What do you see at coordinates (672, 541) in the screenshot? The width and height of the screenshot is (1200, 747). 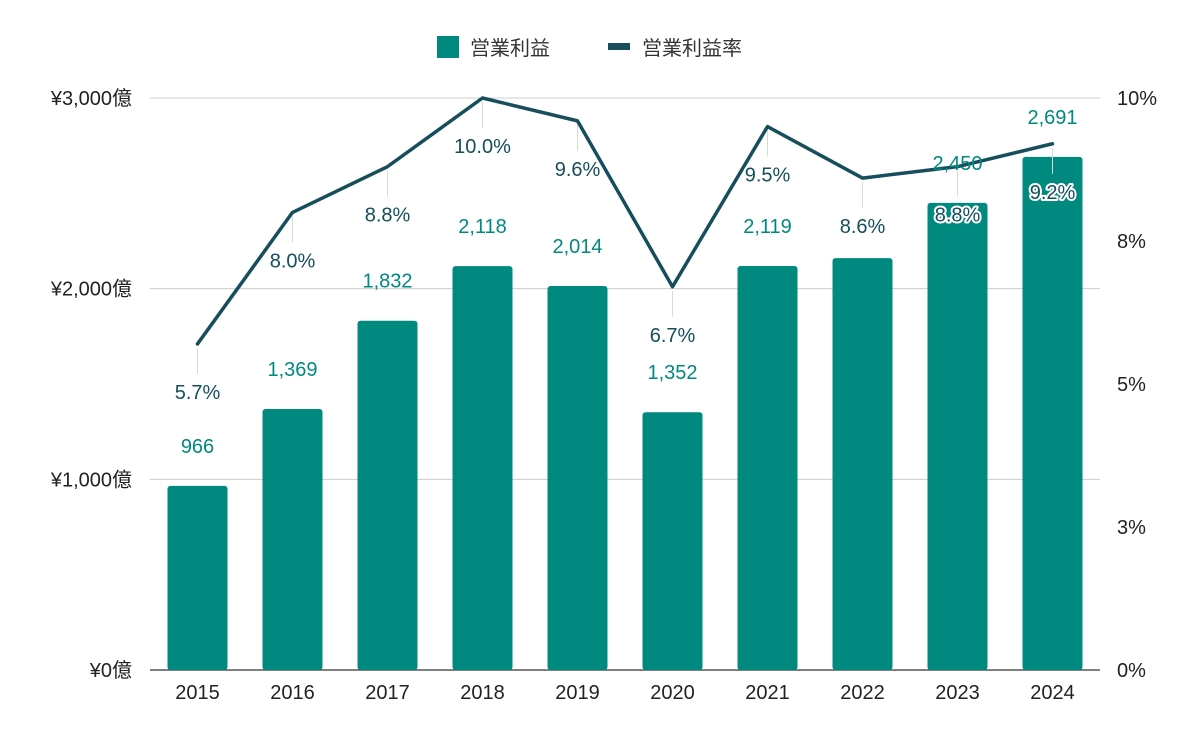 I see `bar-2020` at bounding box center [672, 541].